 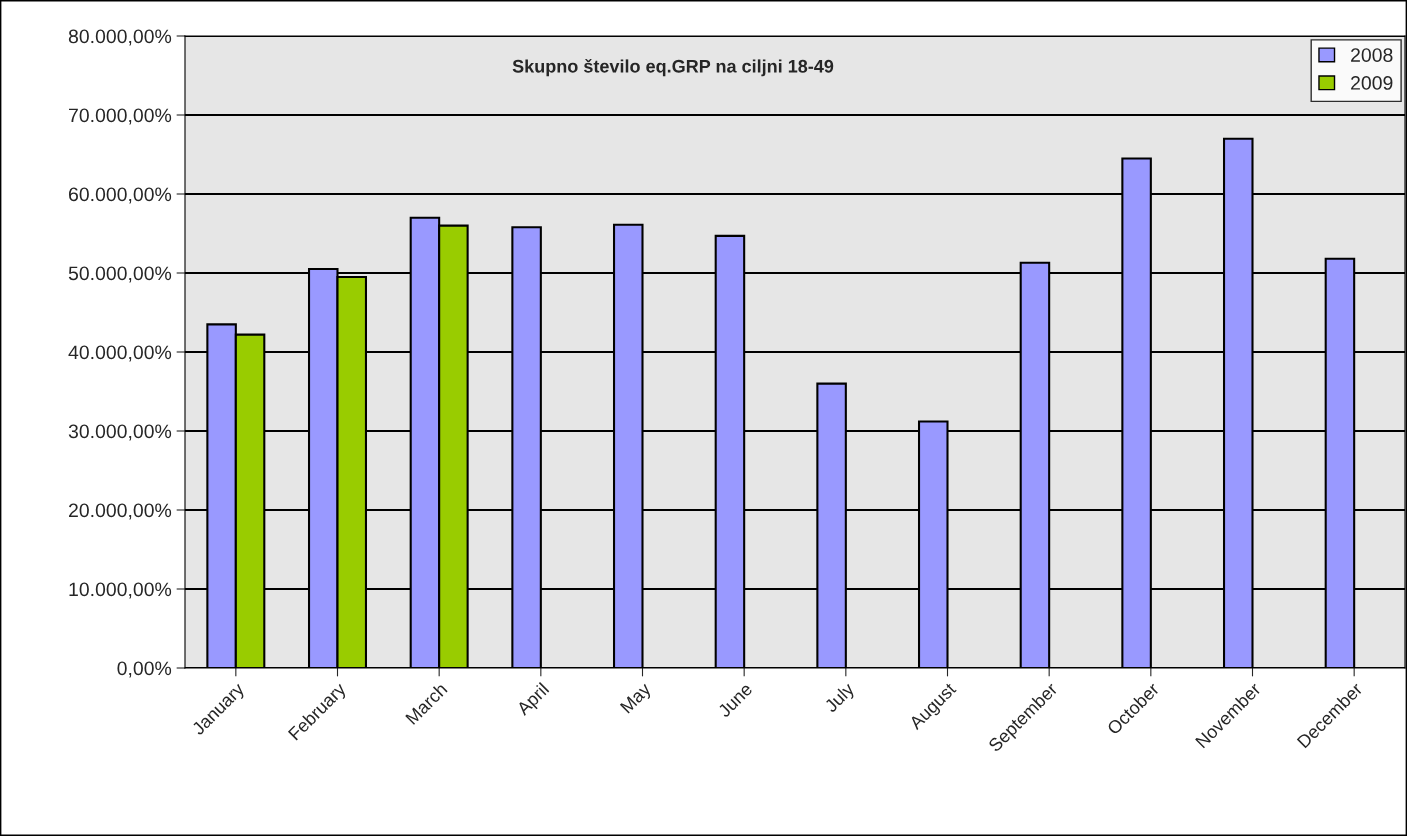 I want to click on x-tick-label: May, so click(x=637, y=699).